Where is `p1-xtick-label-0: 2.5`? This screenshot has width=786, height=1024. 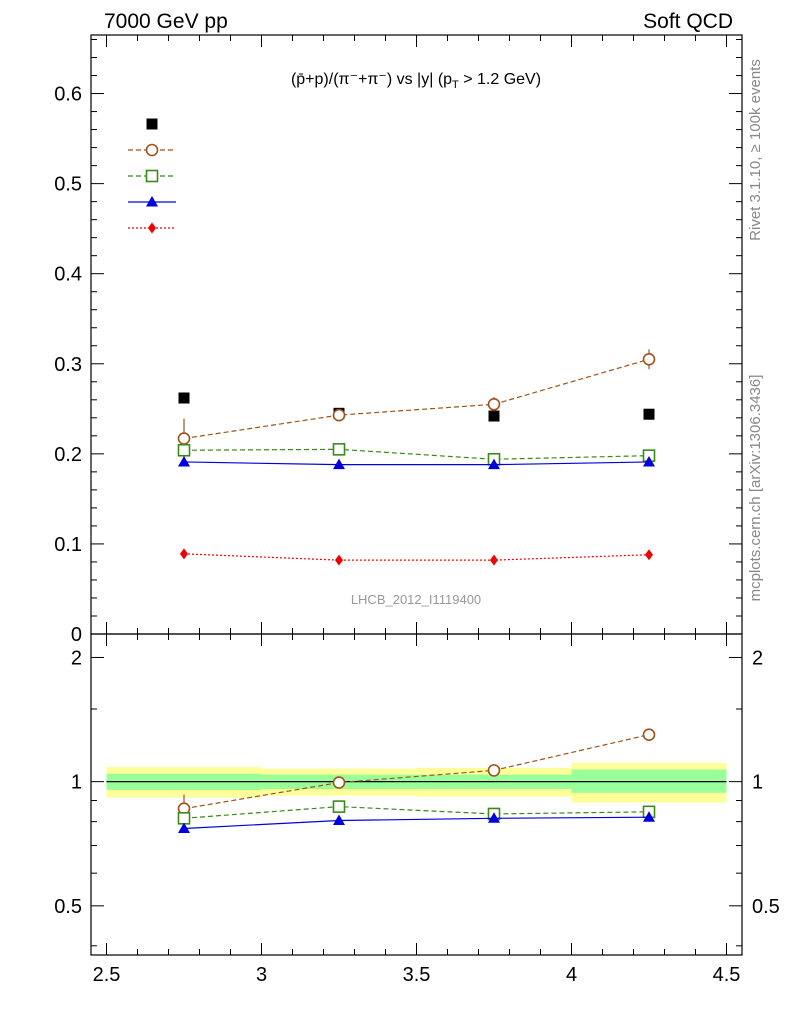 p1-xtick-label-0: 2.5 is located at coordinates (107, 975).